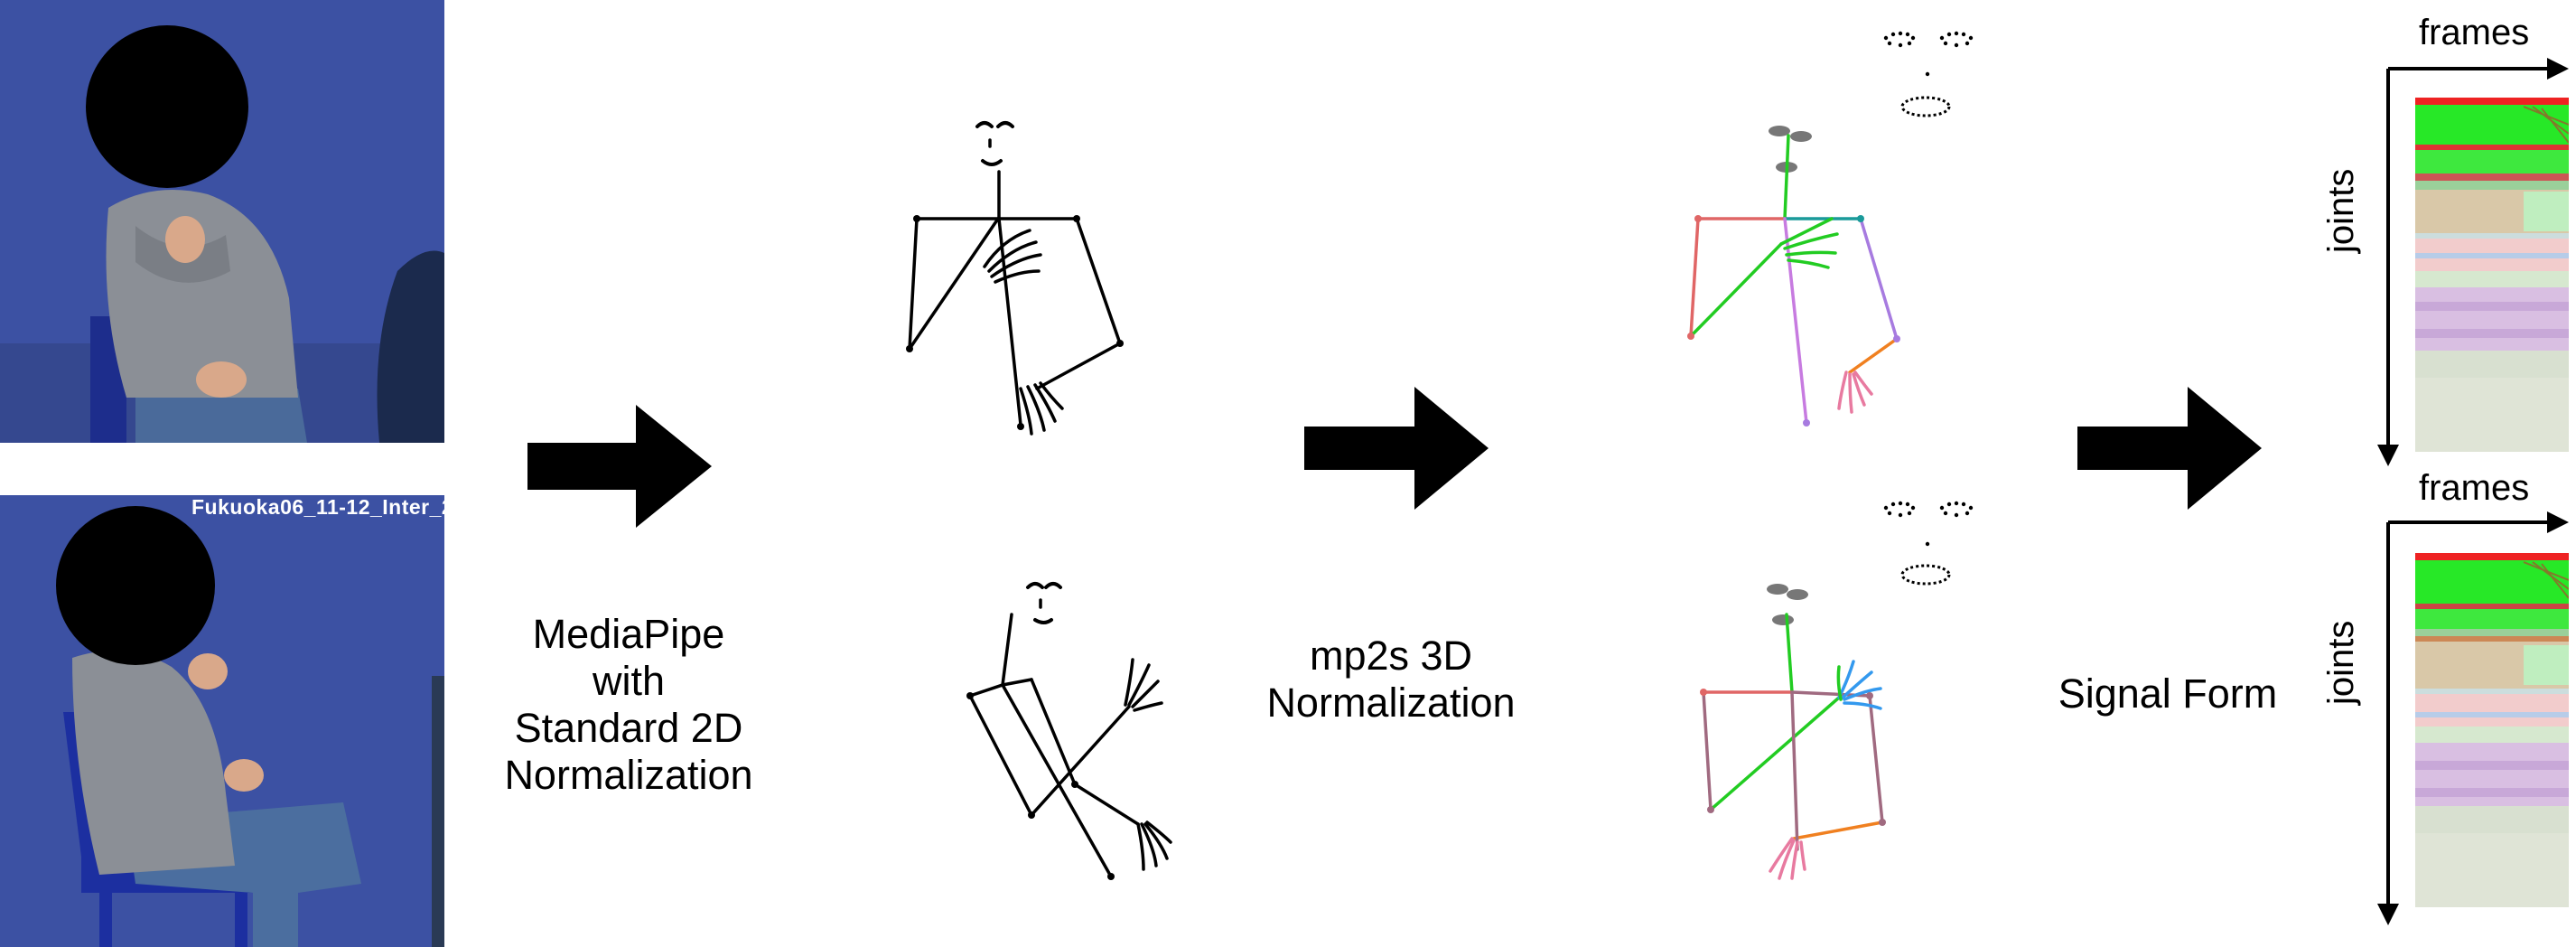  I want to click on caption-line: Signal Form, so click(2168, 693).